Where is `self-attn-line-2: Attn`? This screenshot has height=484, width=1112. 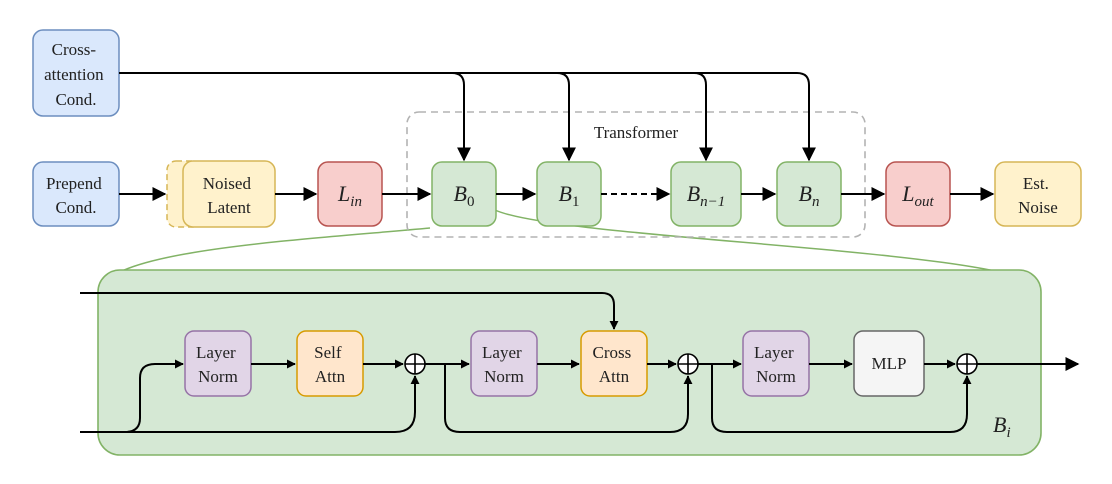 self-attn-line-2: Attn is located at coordinates (330, 376).